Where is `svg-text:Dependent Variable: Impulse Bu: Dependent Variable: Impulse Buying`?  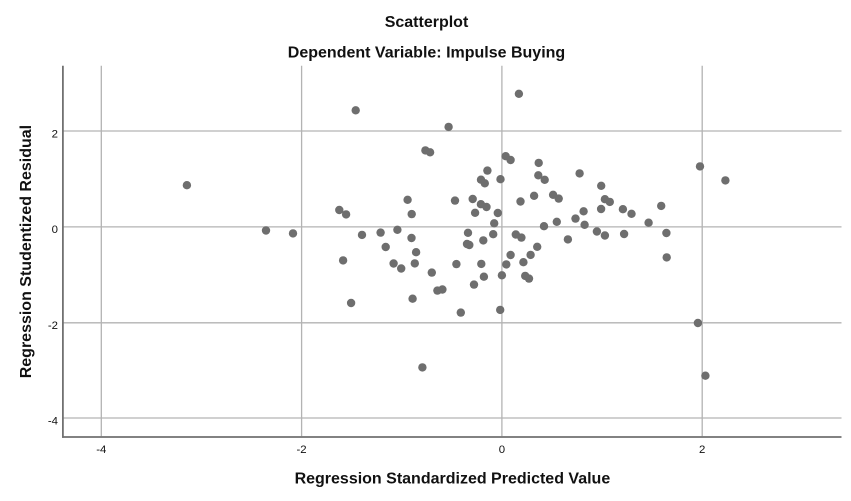
svg-text:Dependent Variable: Impulse Bu: Dependent Variable: Impulse Buying is located at coordinates (426, 52).